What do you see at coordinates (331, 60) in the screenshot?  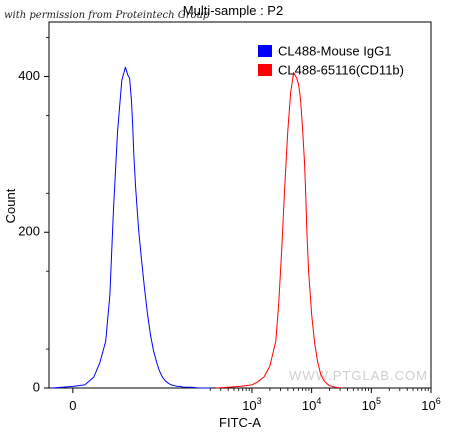 I see `legend: CL488-Mouse IgG1 CL488-65116(CD11b)` at bounding box center [331, 60].